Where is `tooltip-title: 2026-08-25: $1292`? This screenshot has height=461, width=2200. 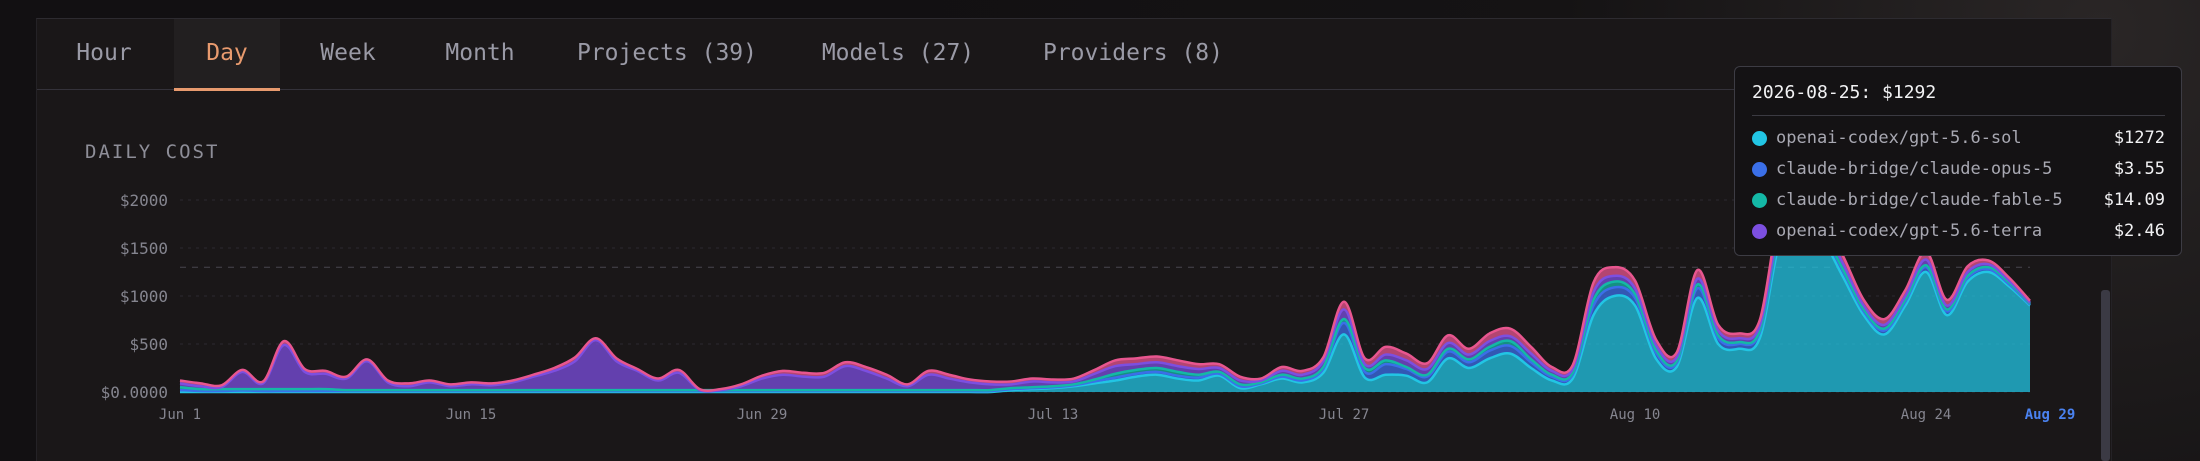
tooltip-title: 2026-08-25: $1292 is located at coordinates (1844, 92).